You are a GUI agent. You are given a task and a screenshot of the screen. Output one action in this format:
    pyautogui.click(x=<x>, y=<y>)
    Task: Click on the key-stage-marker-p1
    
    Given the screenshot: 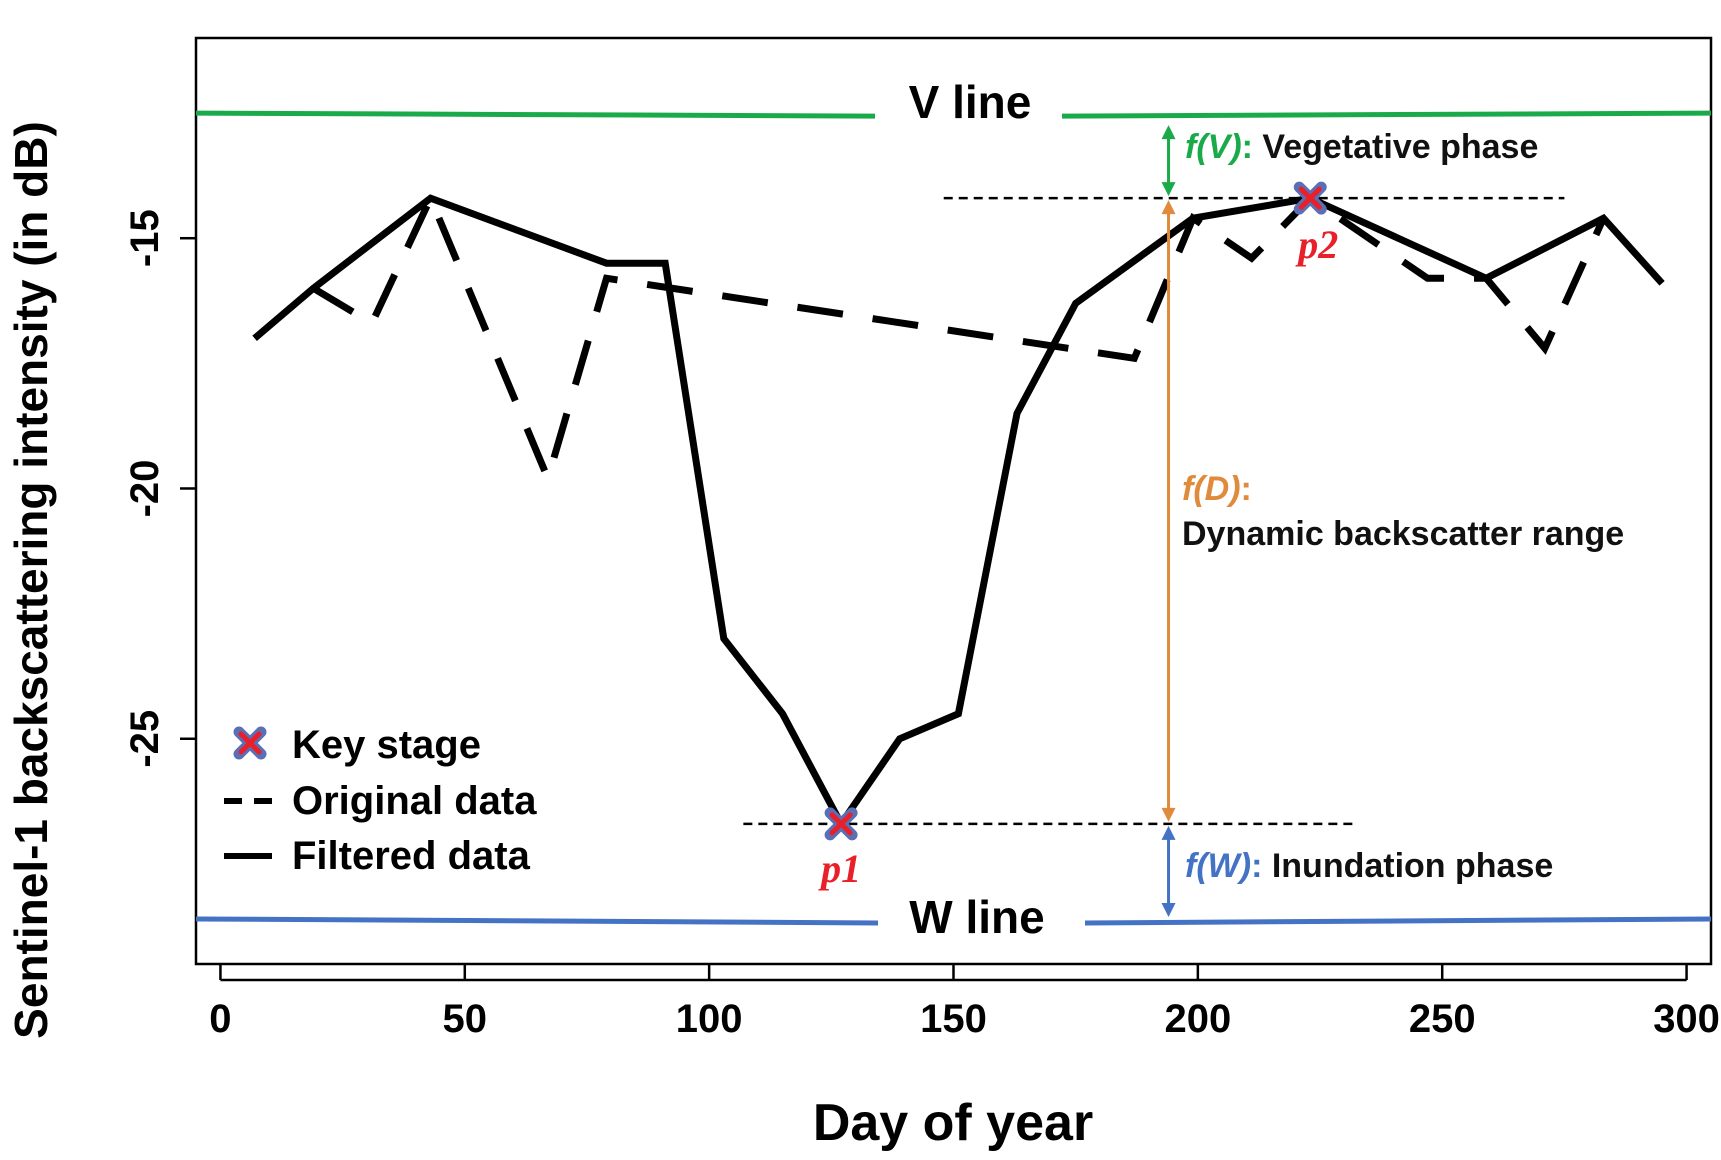 What is the action you would take?
    pyautogui.click(x=841, y=824)
    